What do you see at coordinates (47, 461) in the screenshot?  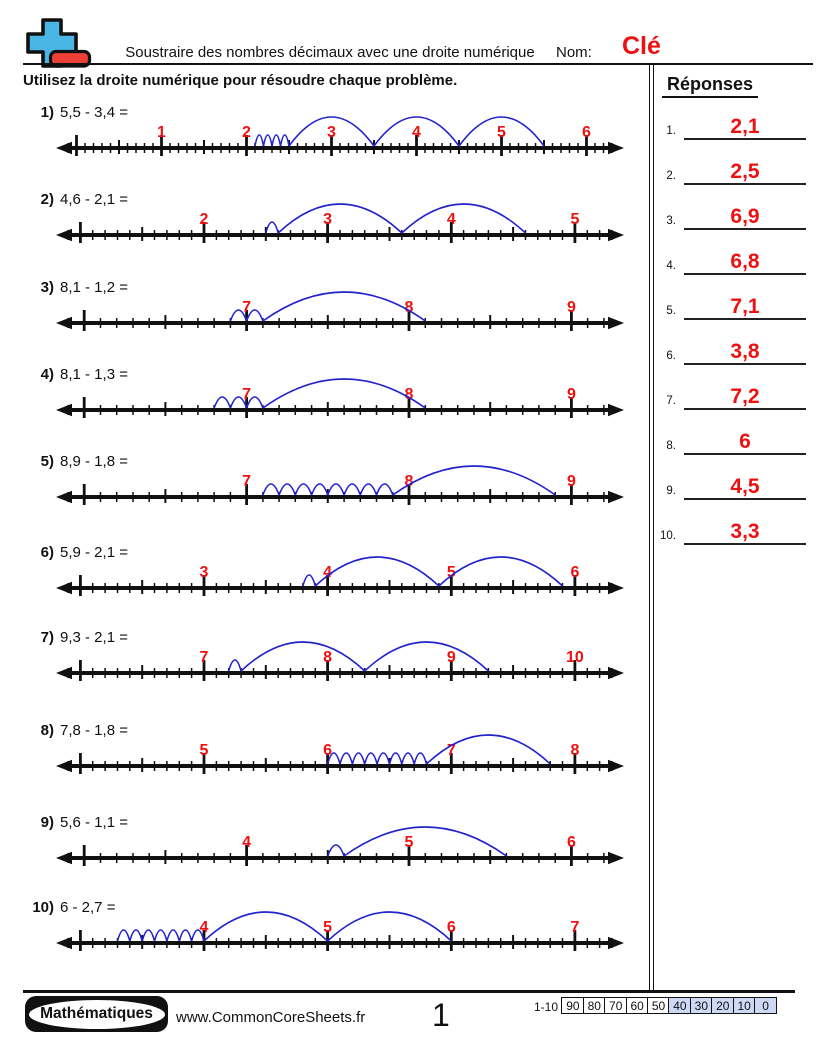 I see `problem-number: 5)` at bounding box center [47, 461].